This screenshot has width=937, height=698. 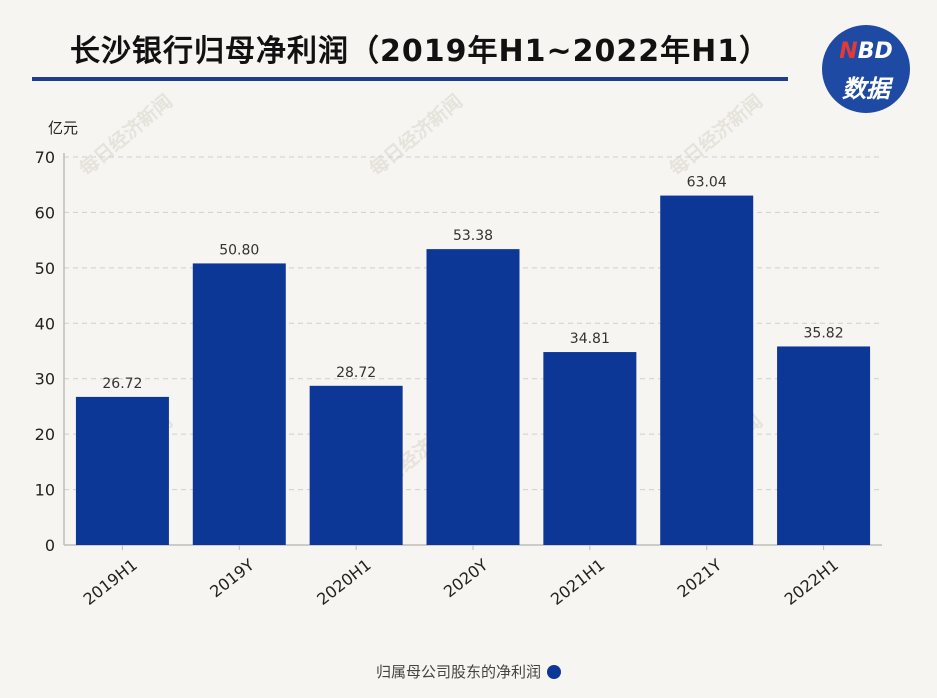 What do you see at coordinates (45, 157) in the screenshot?
I see `y-tick-label: 70` at bounding box center [45, 157].